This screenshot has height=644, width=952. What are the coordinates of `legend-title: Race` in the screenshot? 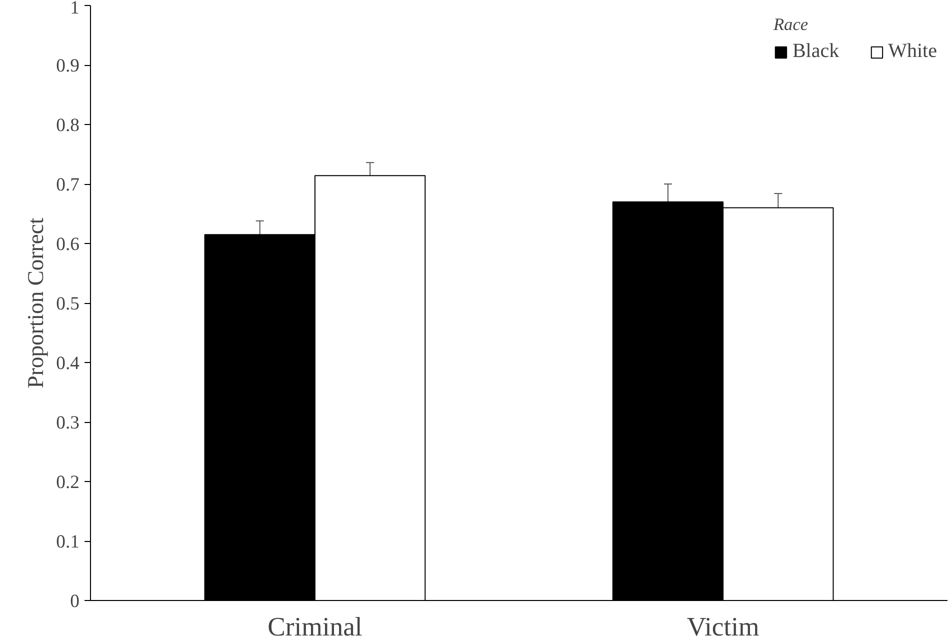 It's located at (791, 25).